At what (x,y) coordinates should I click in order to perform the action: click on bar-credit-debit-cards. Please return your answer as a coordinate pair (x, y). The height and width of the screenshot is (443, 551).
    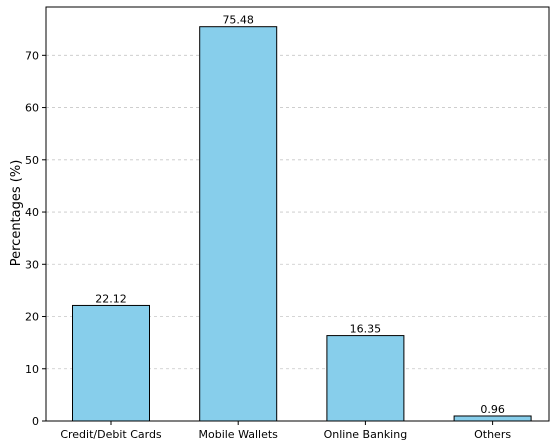
    Looking at the image, I should click on (111, 363).